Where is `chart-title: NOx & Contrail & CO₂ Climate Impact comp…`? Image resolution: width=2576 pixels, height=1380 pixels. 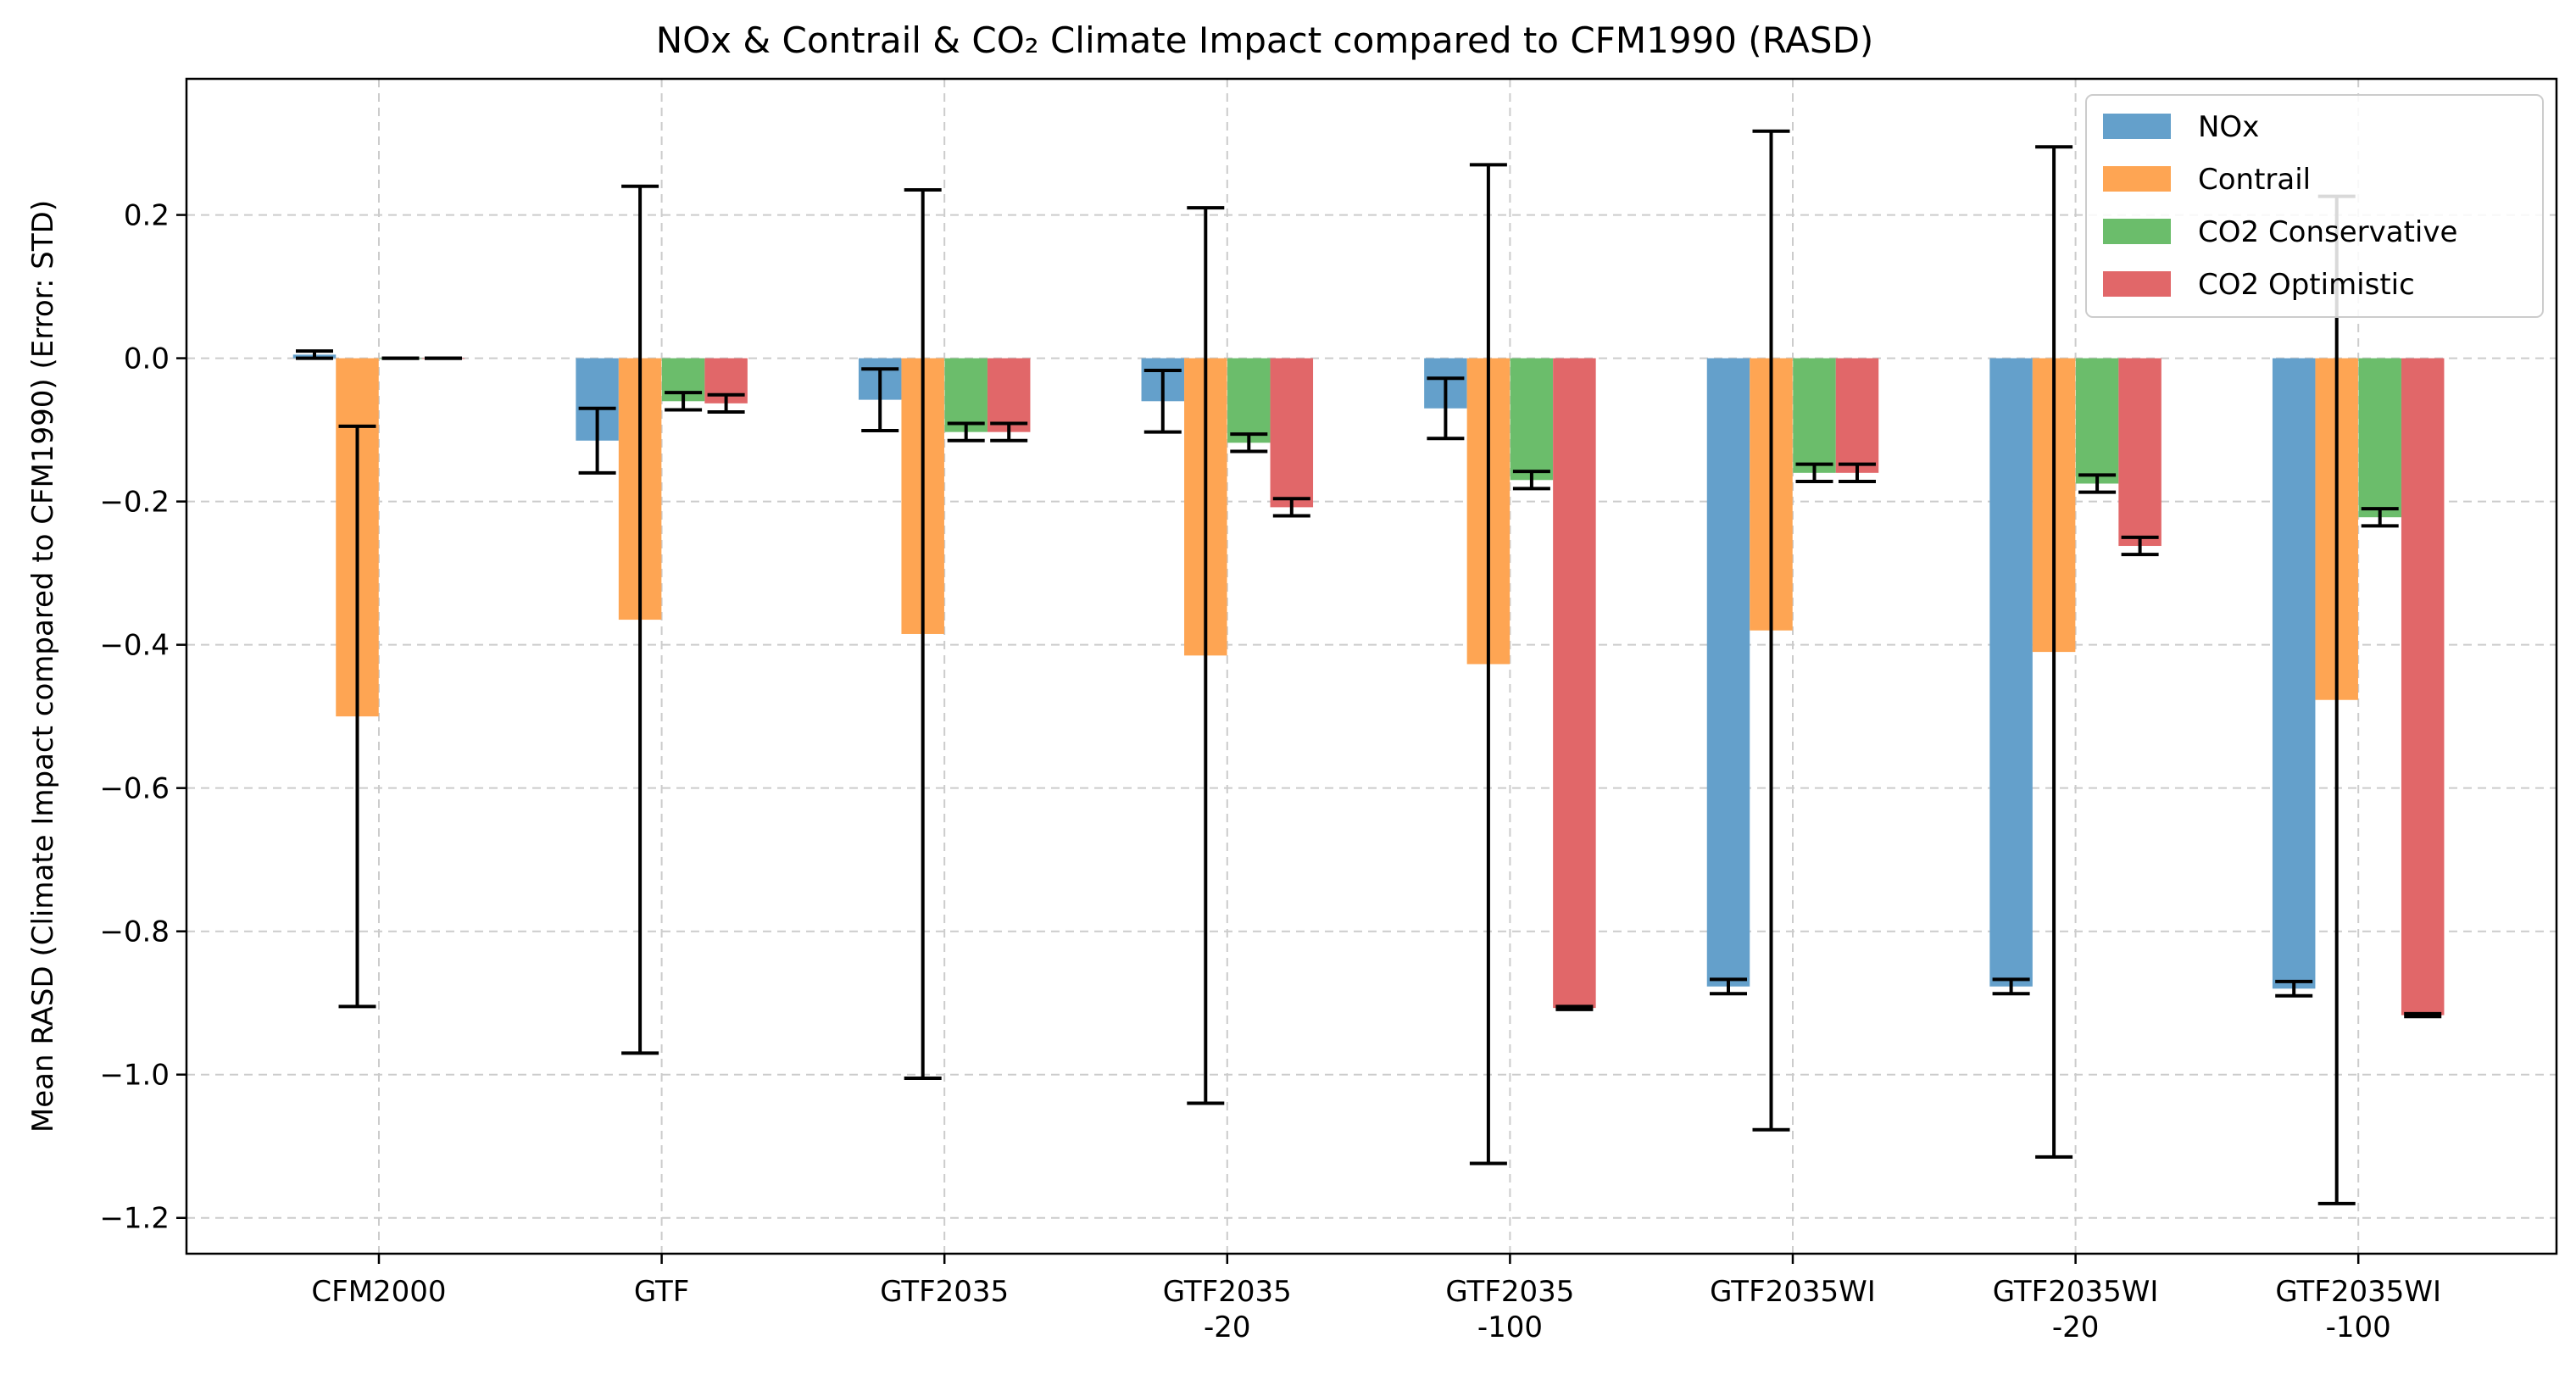 chart-title: NOx & Contrail & CO₂ Climate Impact comp… is located at coordinates (1265, 40).